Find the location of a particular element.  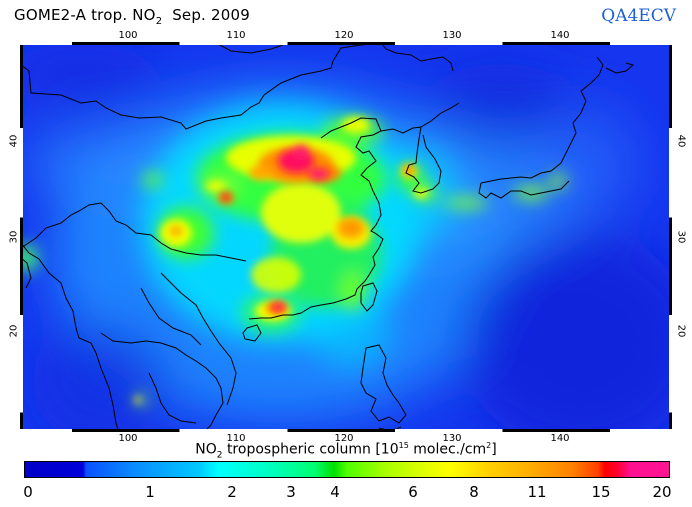

lat-tick-left: 40 is located at coordinates (14, 141).